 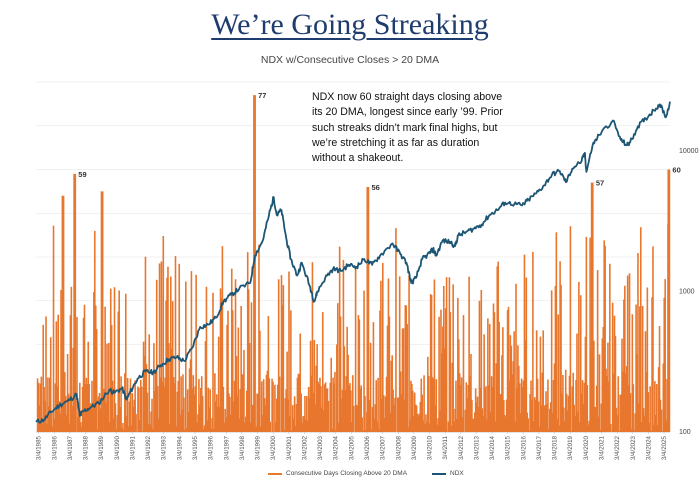 I want to click on x-tick-label: 3/4/1992, so click(x=148, y=447).